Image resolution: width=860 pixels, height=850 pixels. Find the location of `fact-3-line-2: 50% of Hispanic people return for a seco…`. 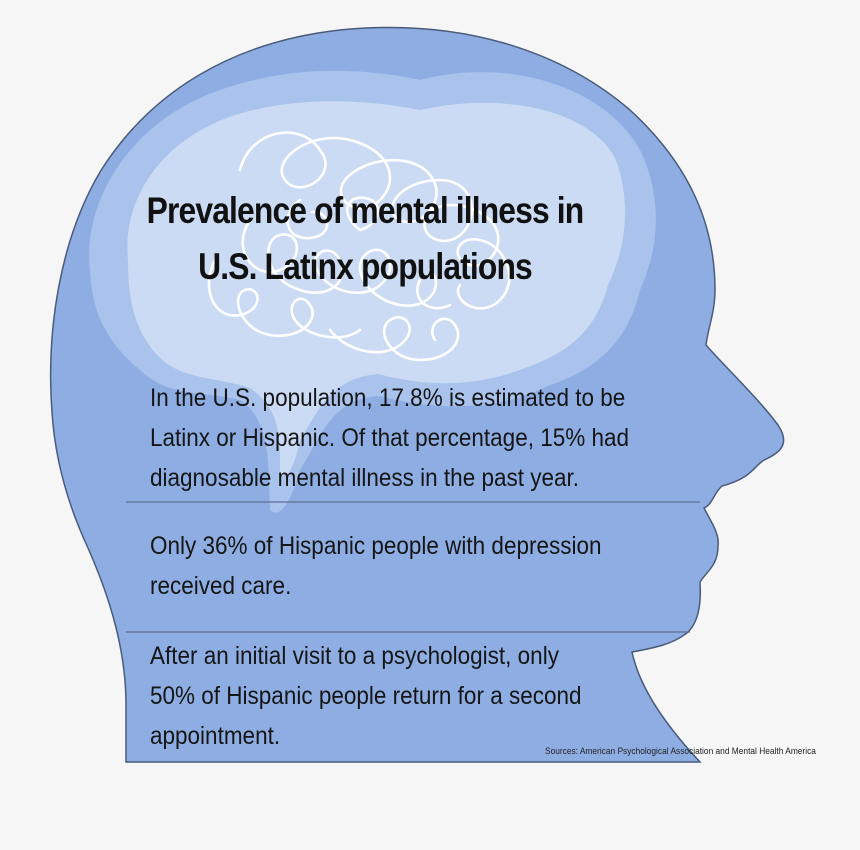

fact-3-line-2: 50% of Hispanic people return for a seco… is located at coordinates (366, 696).